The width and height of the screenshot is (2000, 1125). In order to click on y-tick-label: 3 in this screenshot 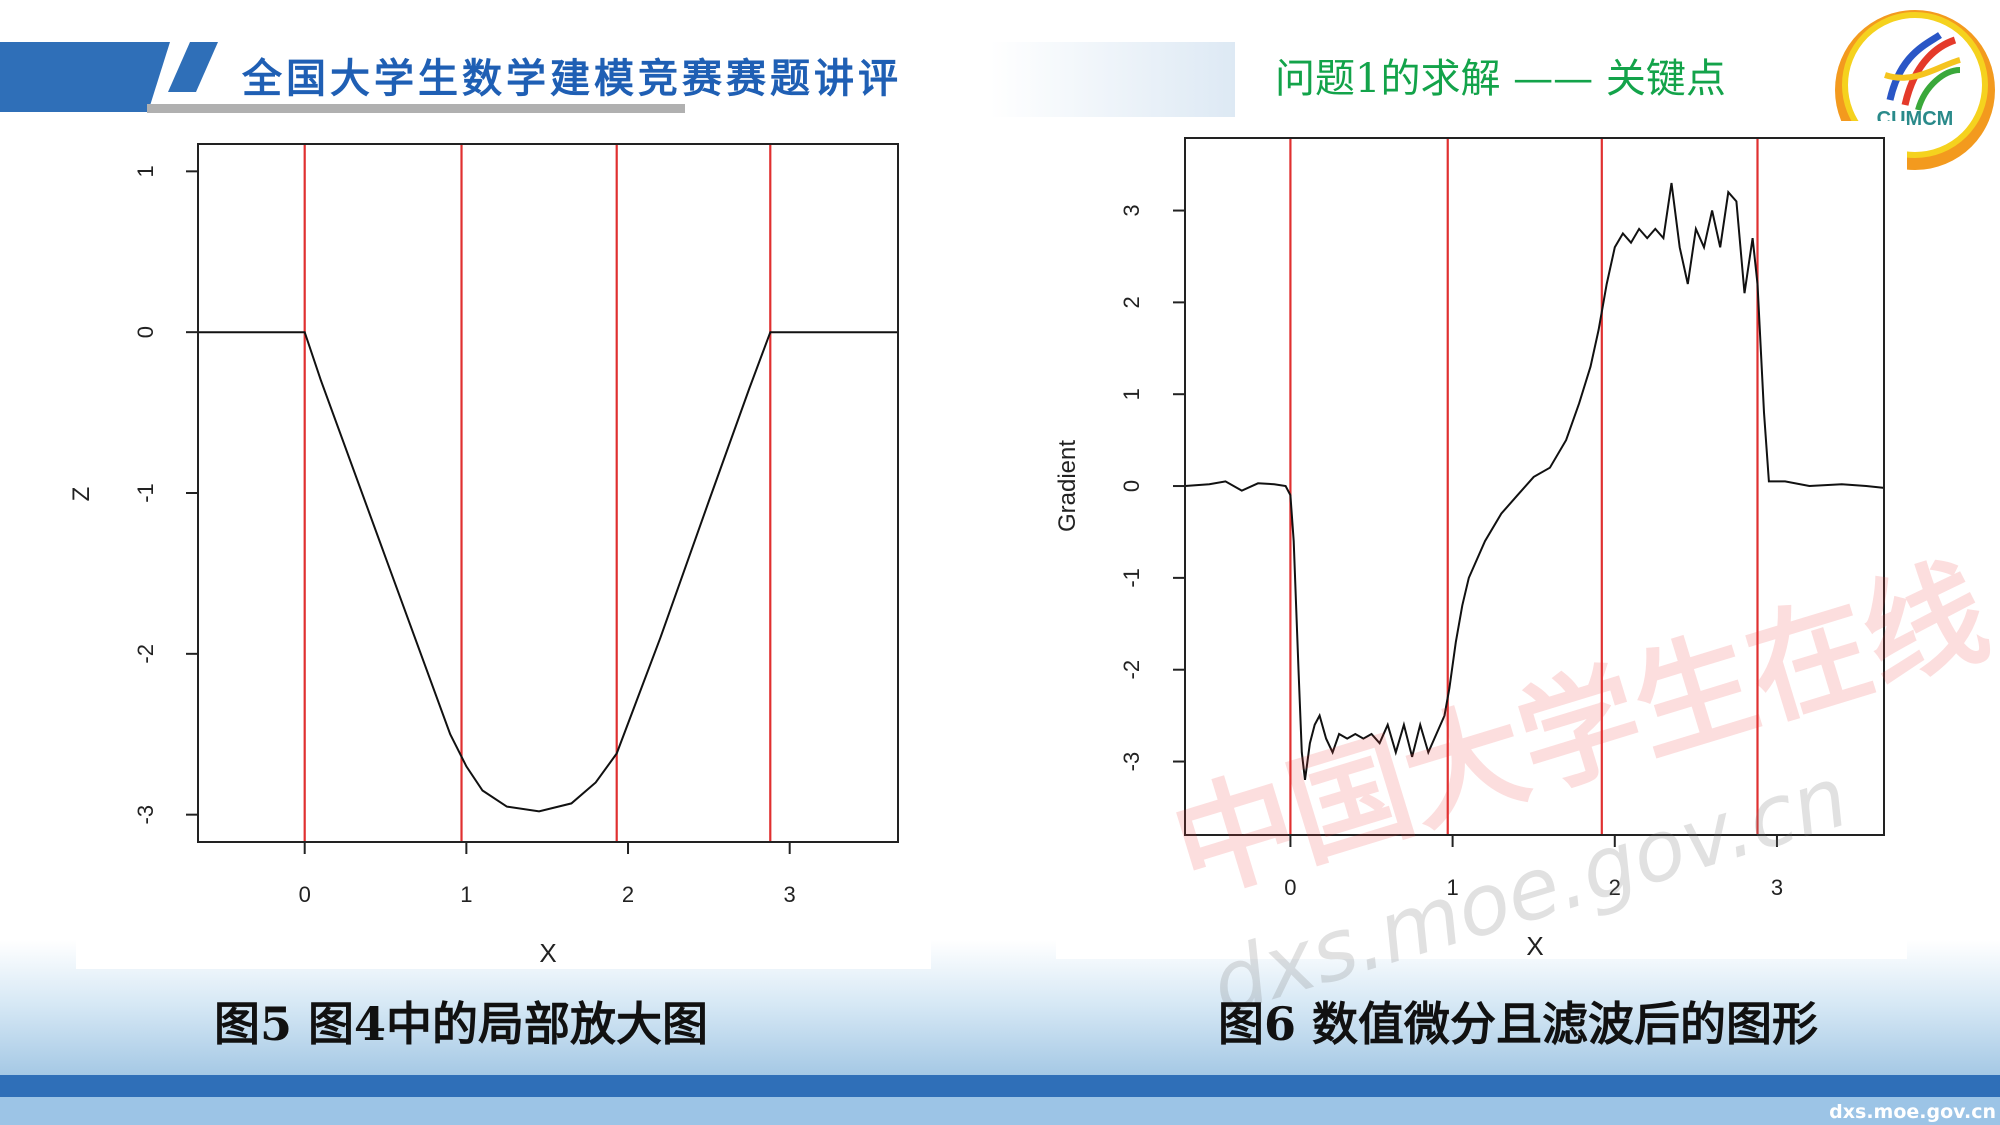, I will do `click(1131, 210)`.